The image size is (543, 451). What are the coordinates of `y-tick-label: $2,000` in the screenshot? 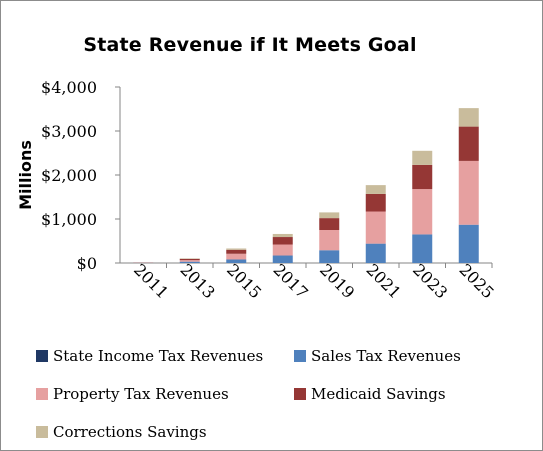 It's located at (69, 175).